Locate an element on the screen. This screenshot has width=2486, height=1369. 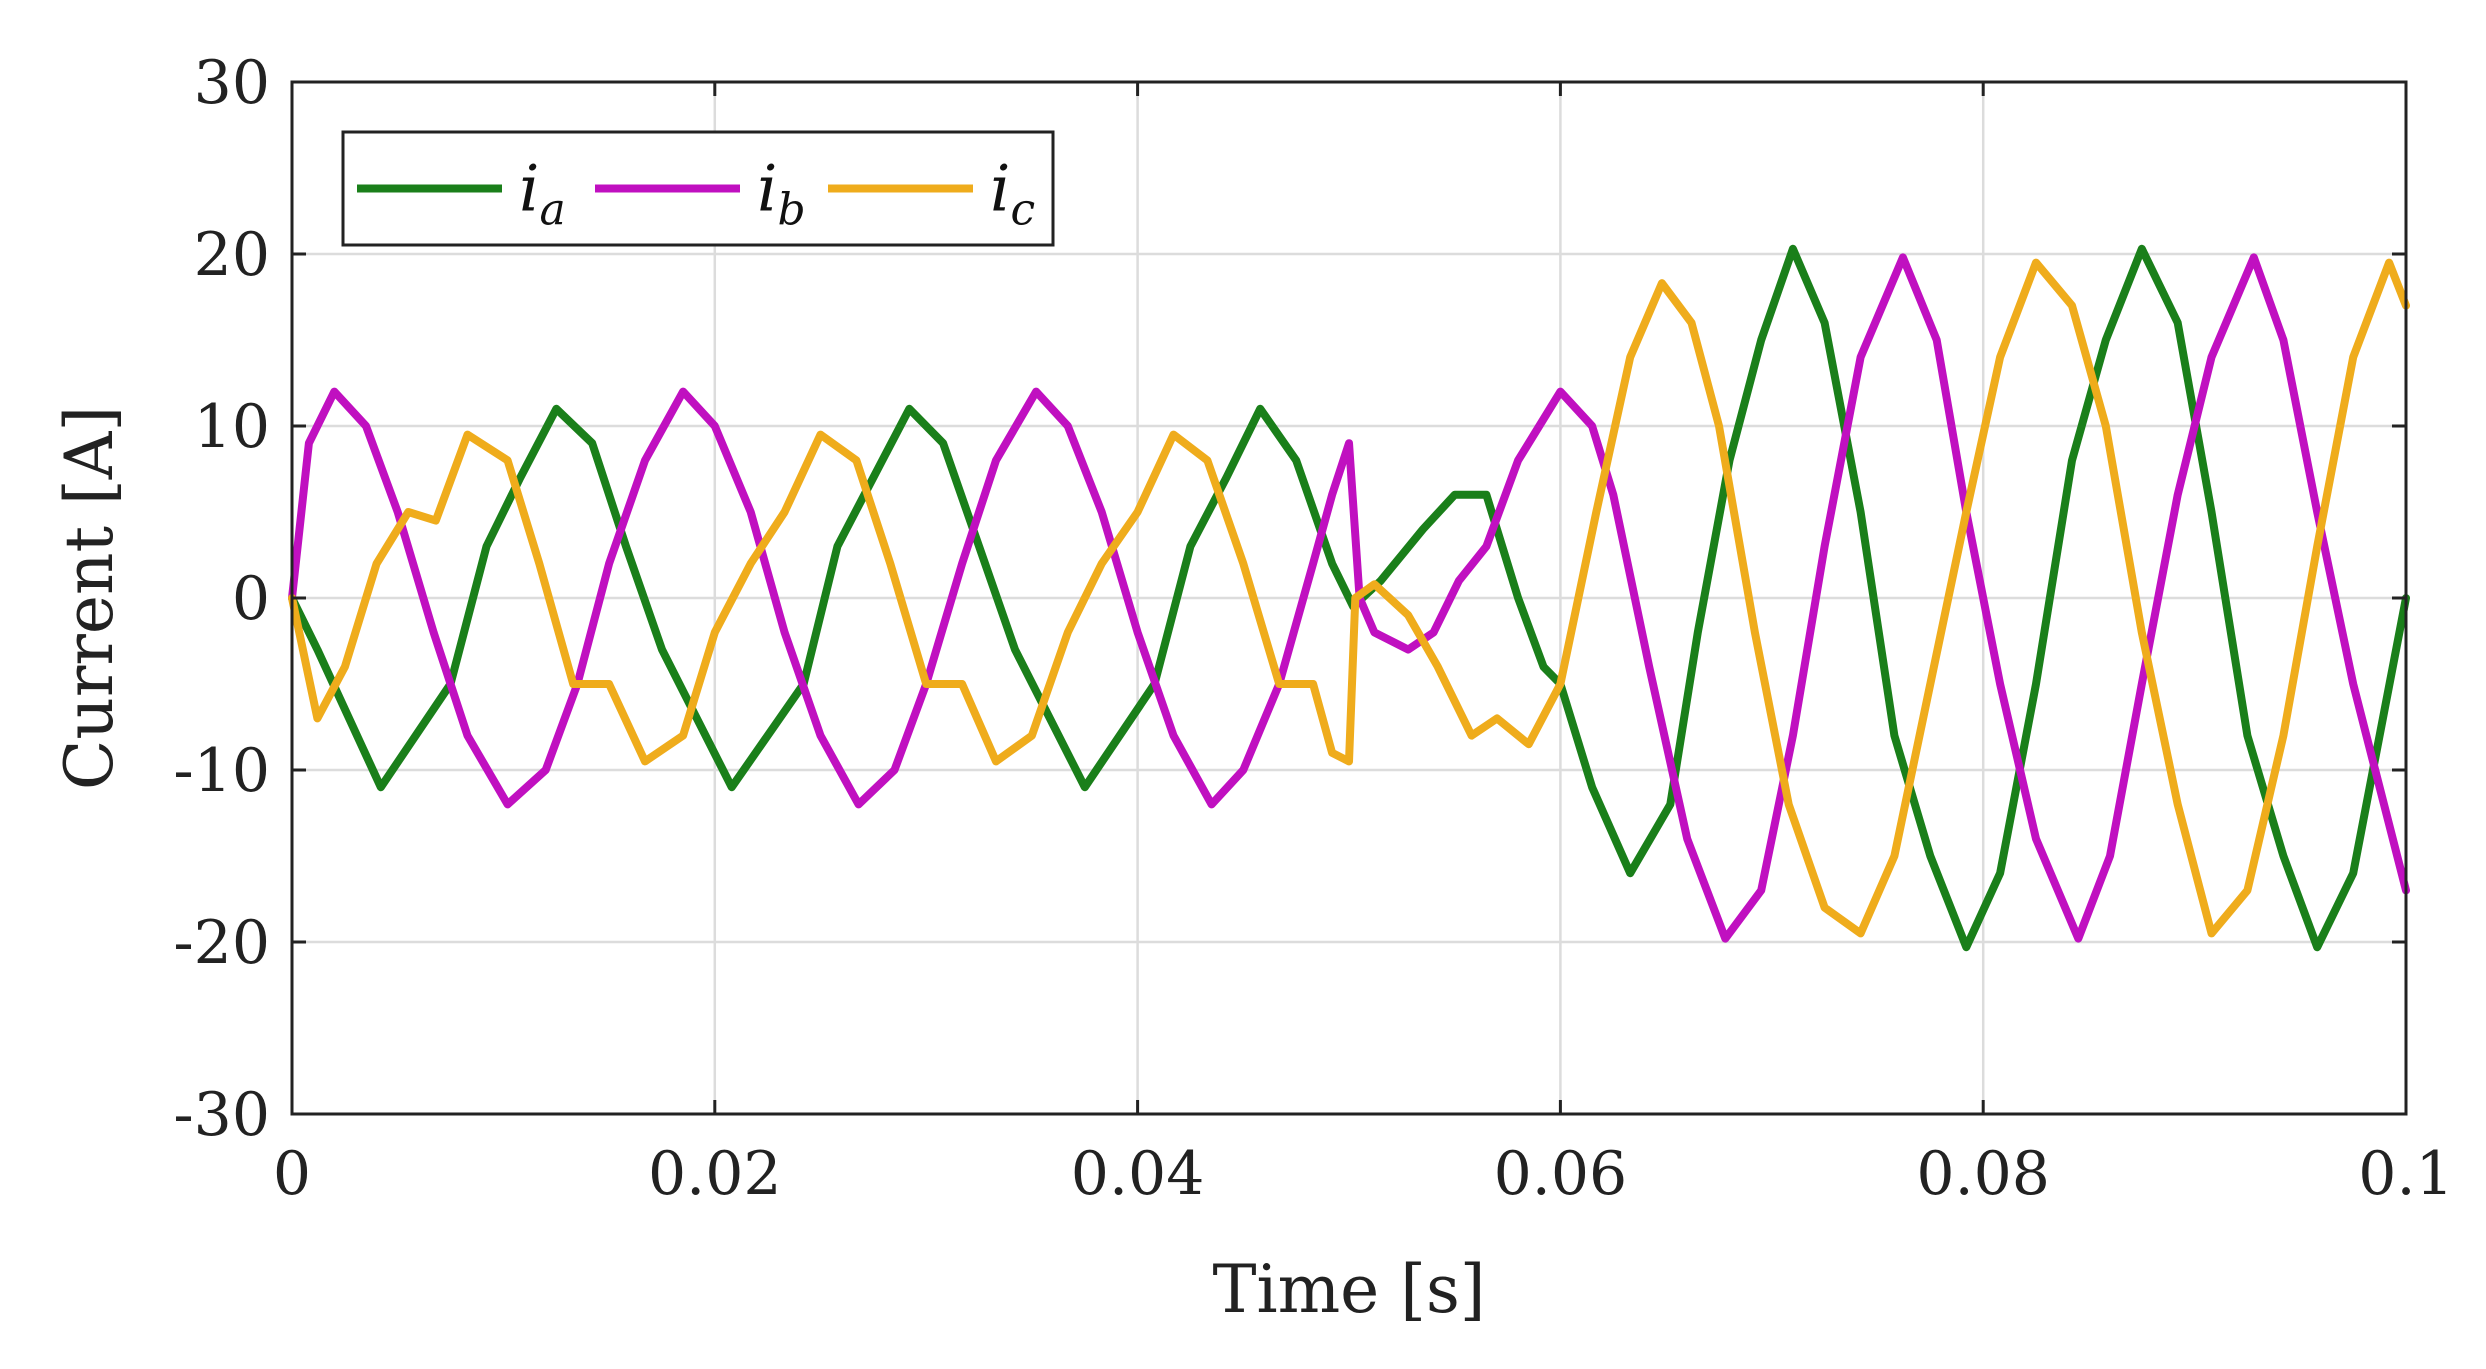
x-tick-label: 0.04 is located at coordinates (1138, 1174).